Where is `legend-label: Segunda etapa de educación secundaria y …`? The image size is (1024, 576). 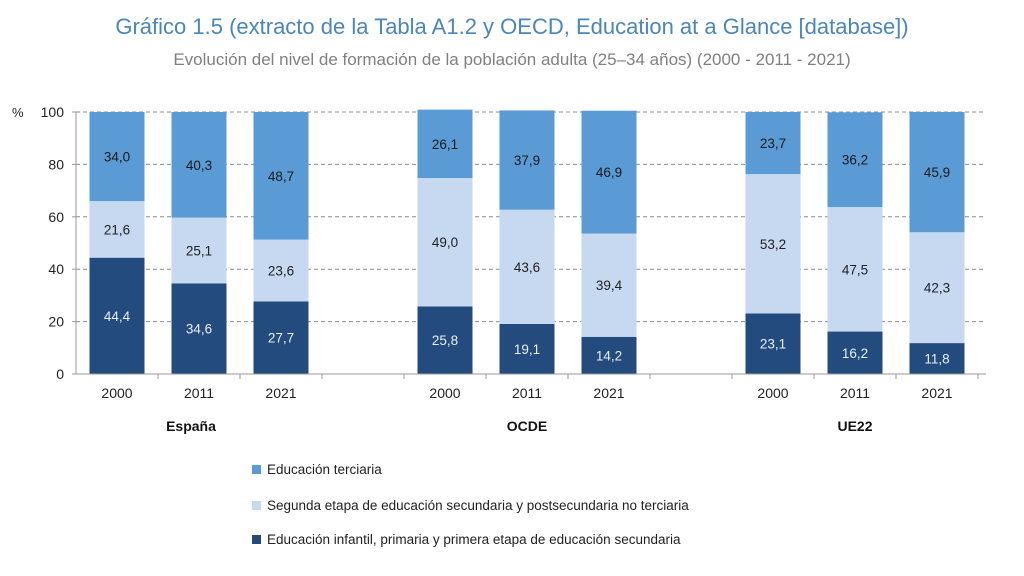
legend-label: Segunda etapa de educación secundaria y … is located at coordinates (478, 505).